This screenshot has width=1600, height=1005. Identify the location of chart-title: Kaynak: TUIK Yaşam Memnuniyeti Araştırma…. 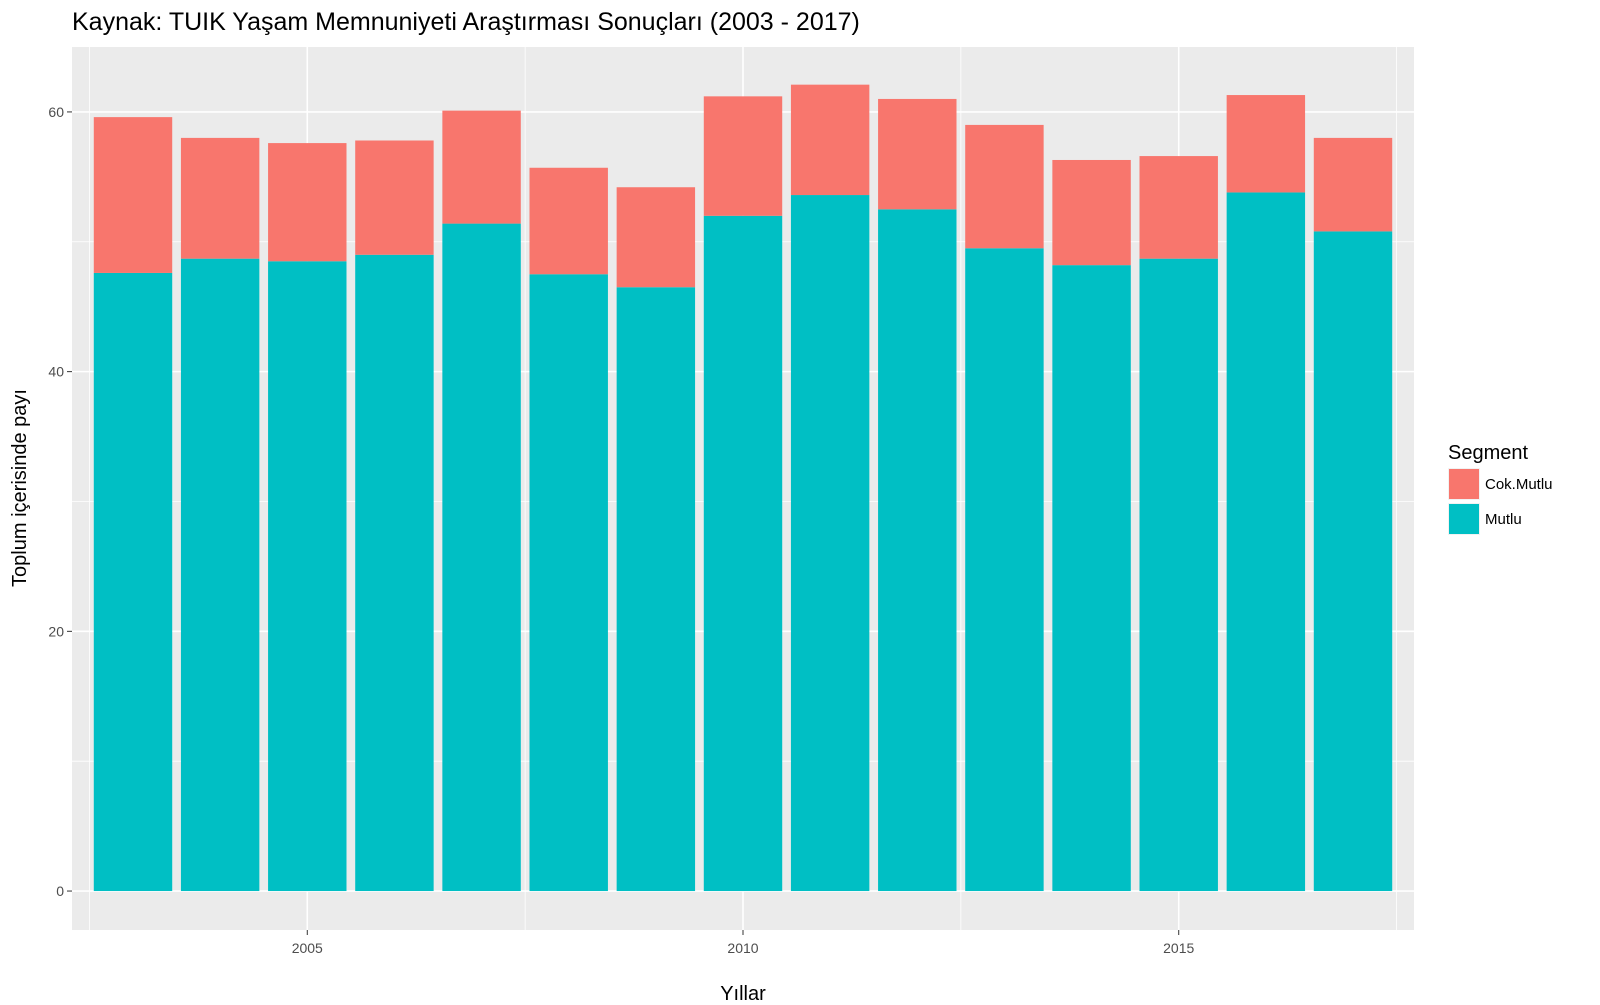
(466, 22).